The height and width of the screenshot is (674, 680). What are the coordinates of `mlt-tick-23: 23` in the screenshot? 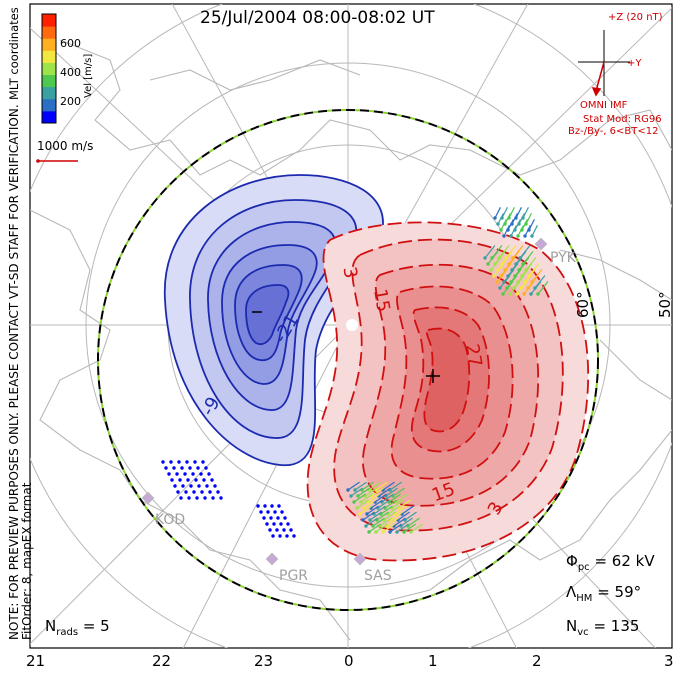 It's located at (264, 661).